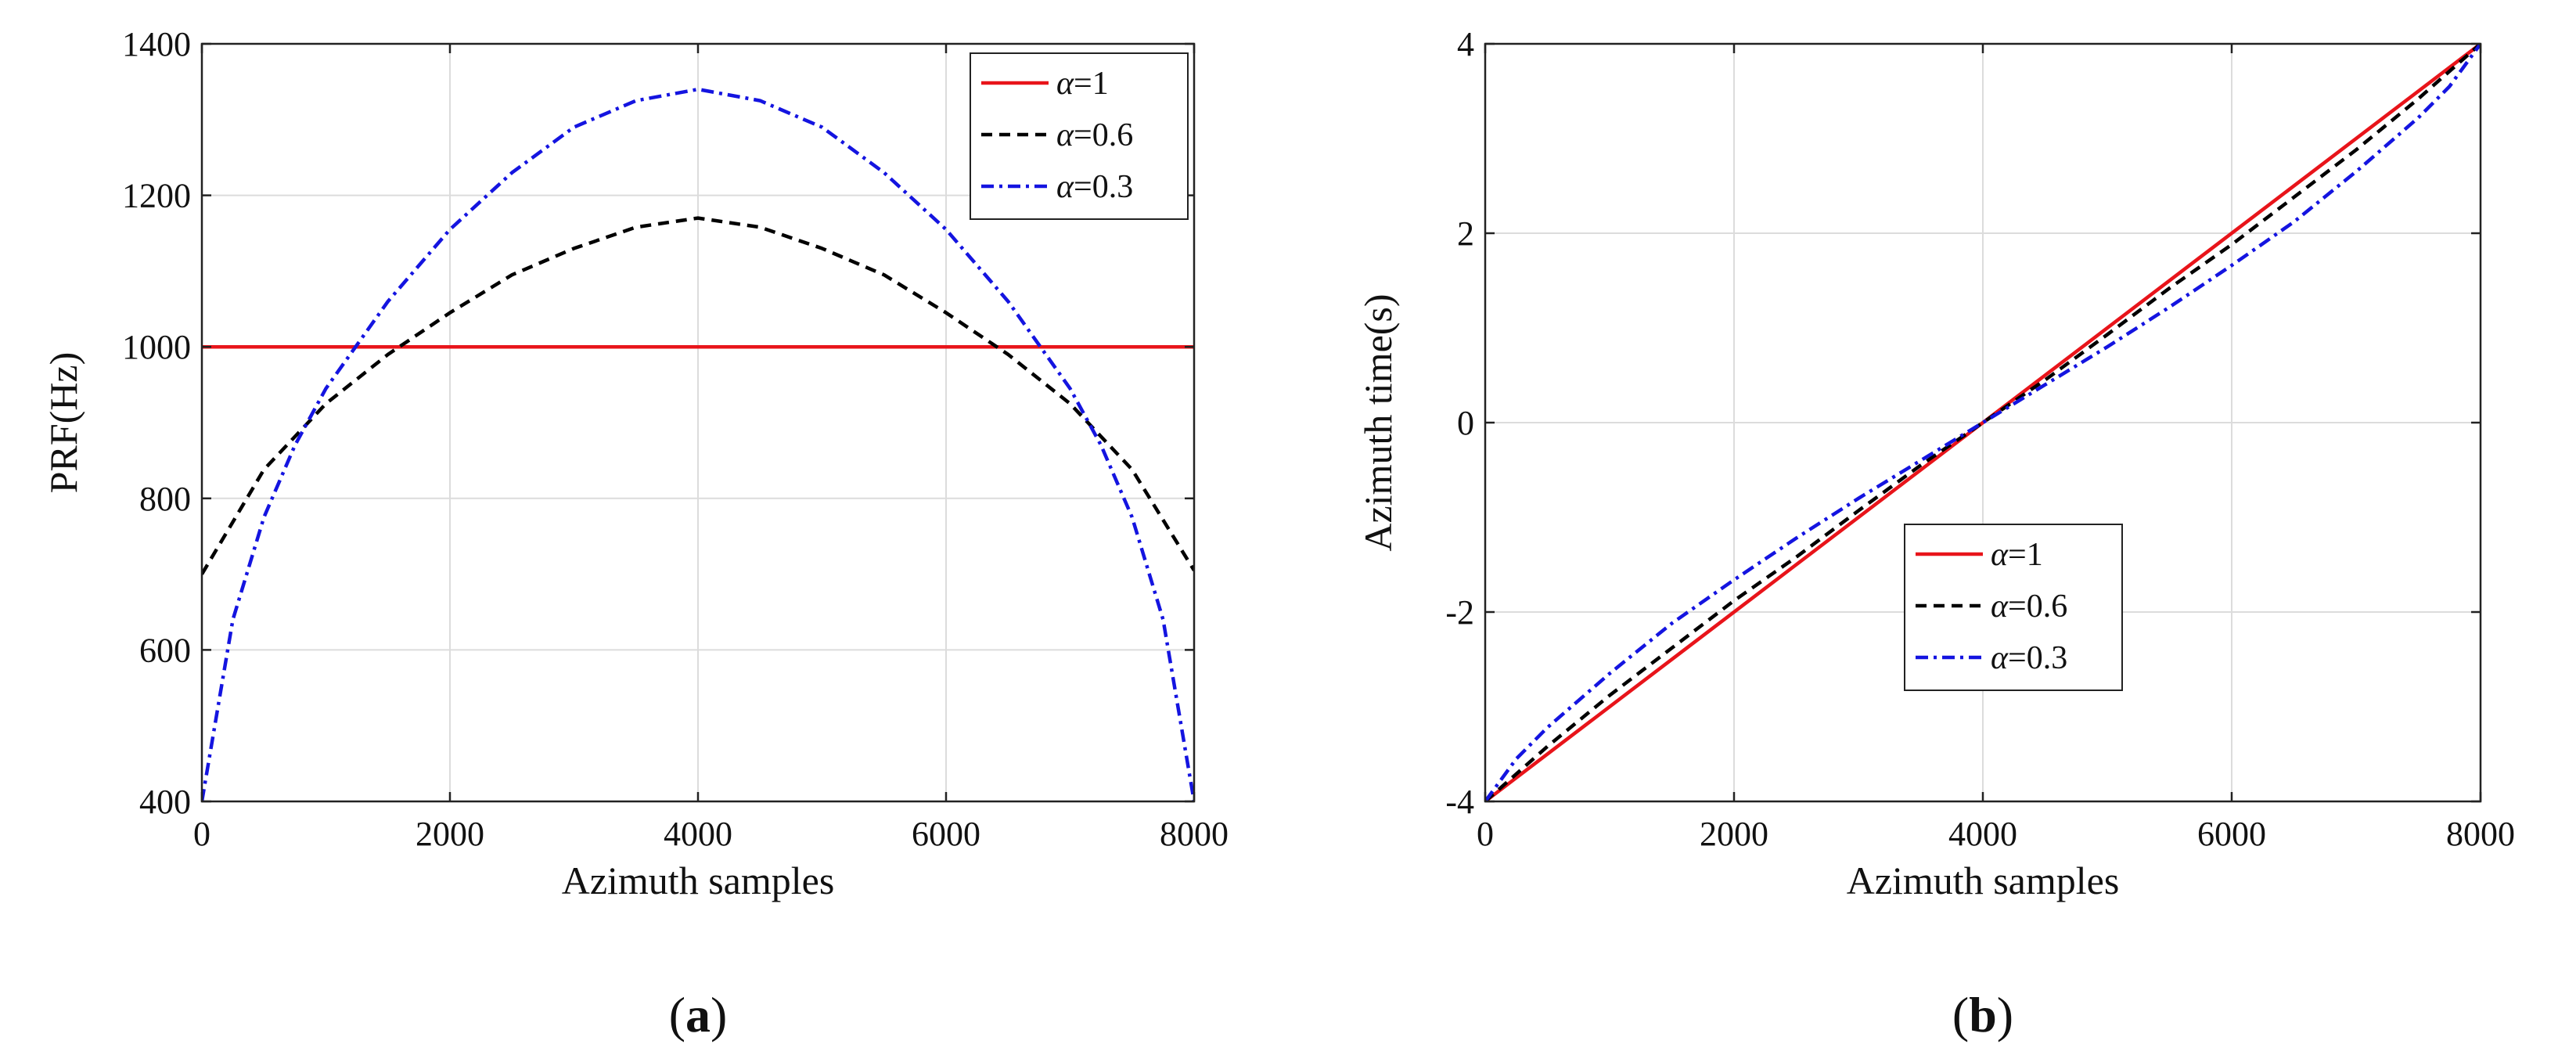 Image resolution: width=2576 pixels, height=1055 pixels. I want to click on y-axis-title: PRF(Hz), so click(63, 423).